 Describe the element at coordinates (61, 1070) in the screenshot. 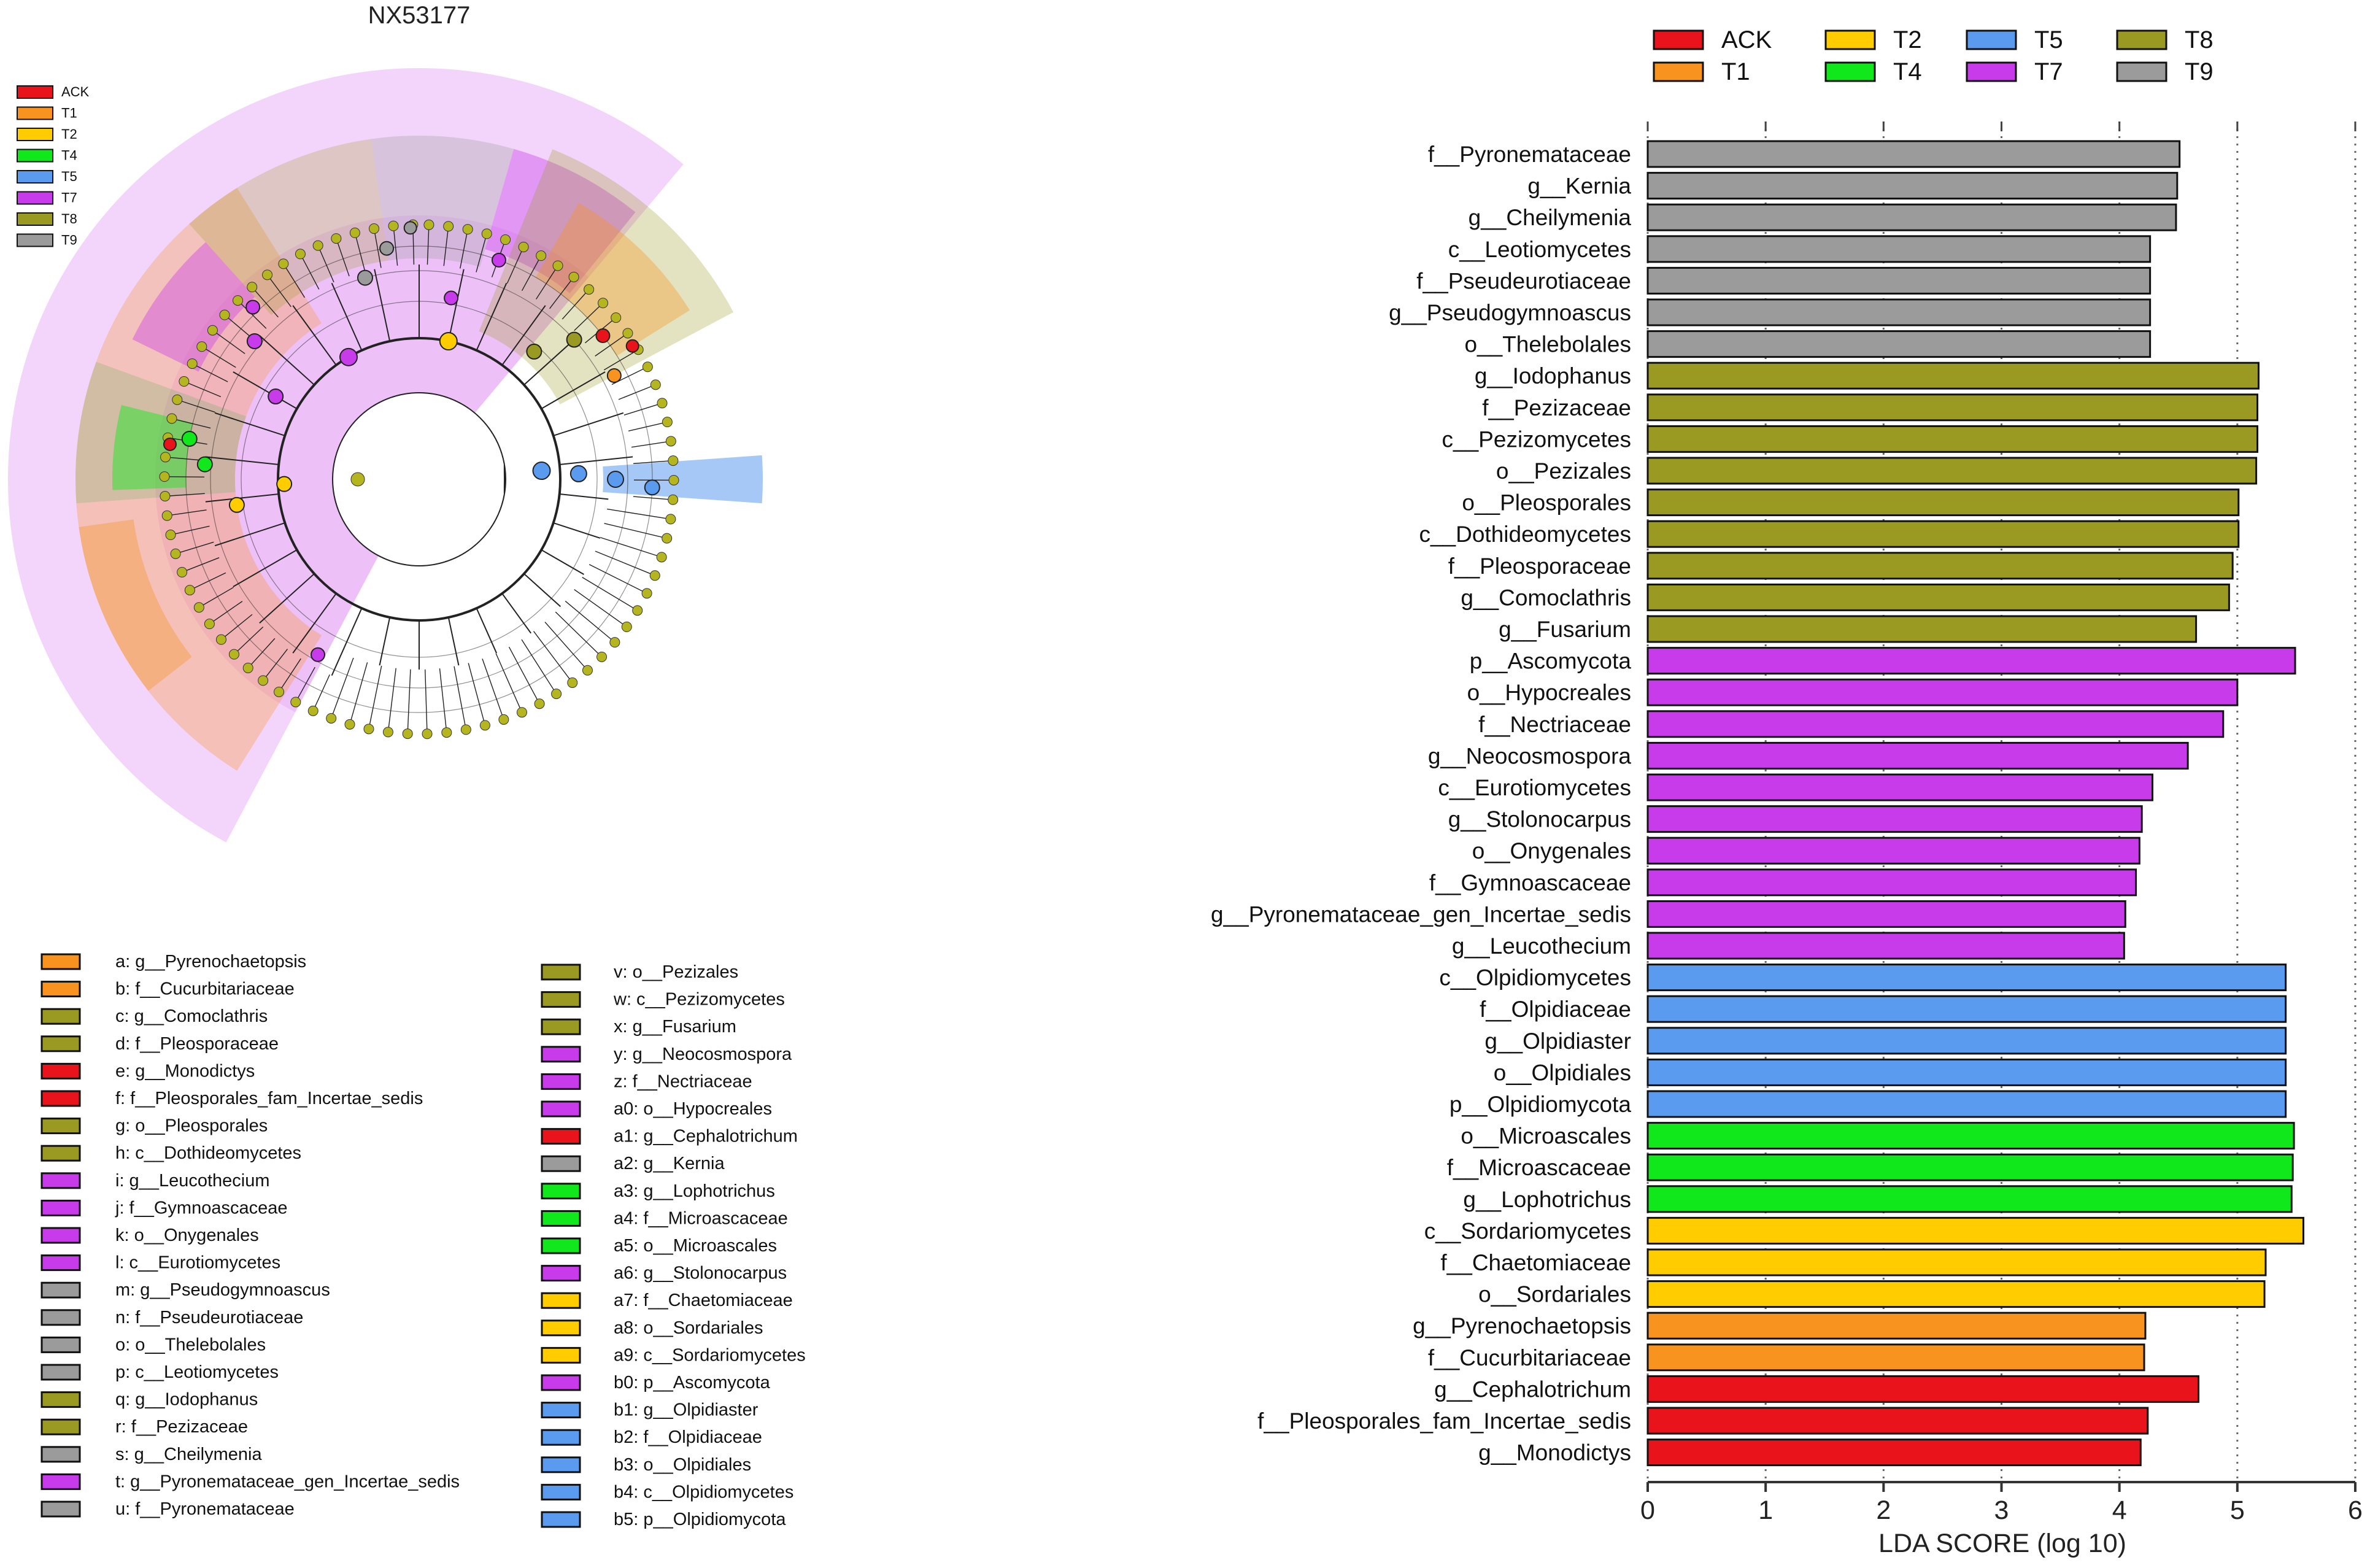

I see `key-swatch-e` at that location.